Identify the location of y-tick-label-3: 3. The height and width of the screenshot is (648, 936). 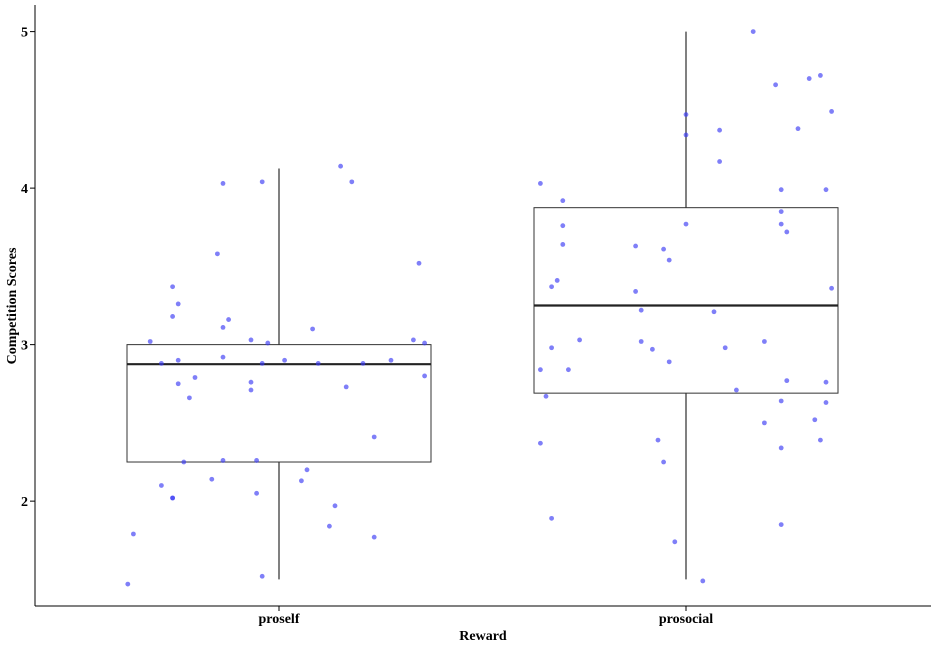
(24, 346).